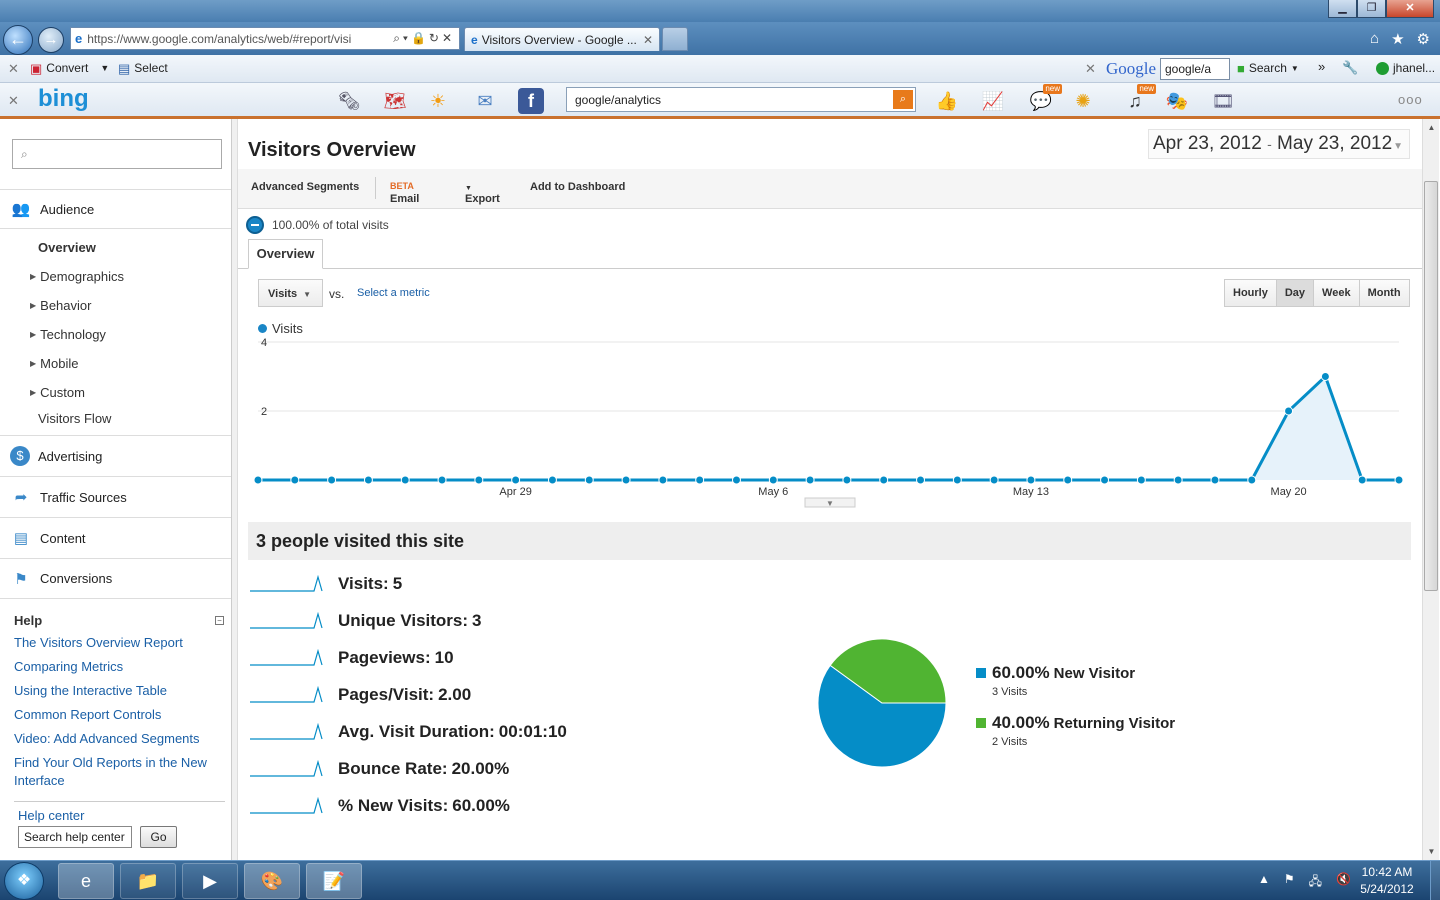  I want to click on facebook-icon: f, so click(531, 101).